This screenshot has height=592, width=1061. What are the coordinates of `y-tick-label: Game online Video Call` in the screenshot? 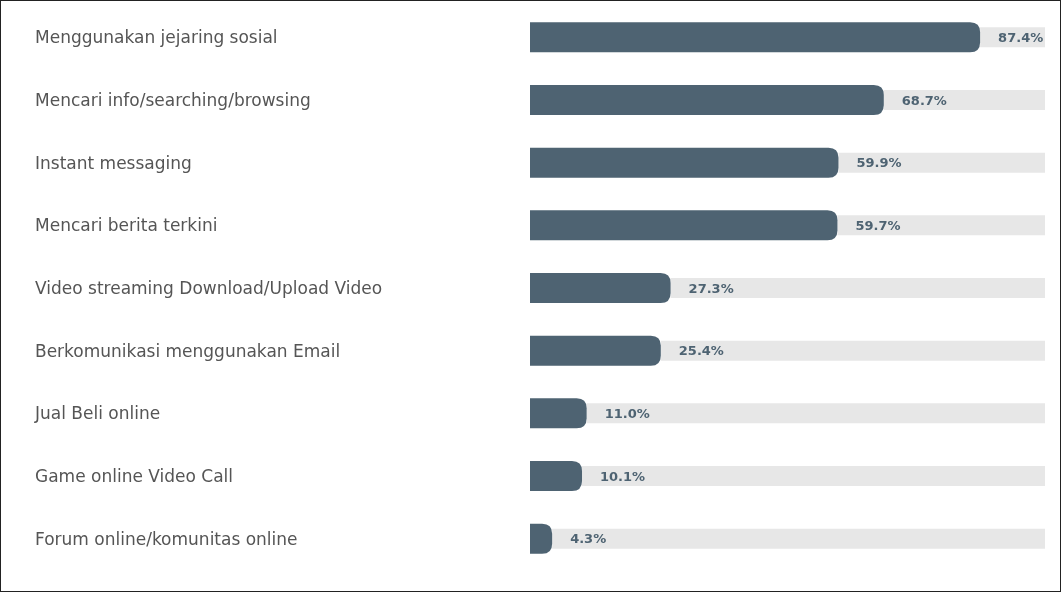 It's located at (134, 475).